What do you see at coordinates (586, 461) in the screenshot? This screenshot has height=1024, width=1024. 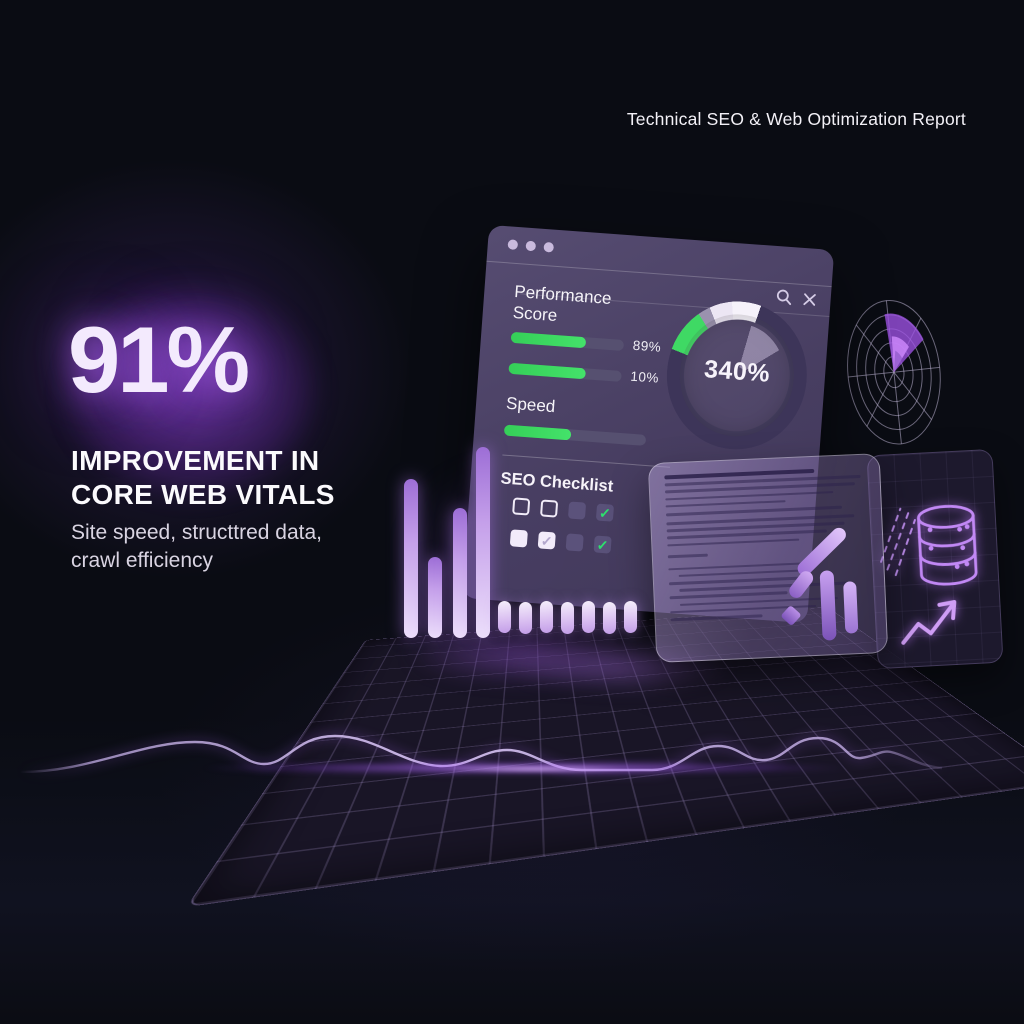 I see `section-divider` at bounding box center [586, 461].